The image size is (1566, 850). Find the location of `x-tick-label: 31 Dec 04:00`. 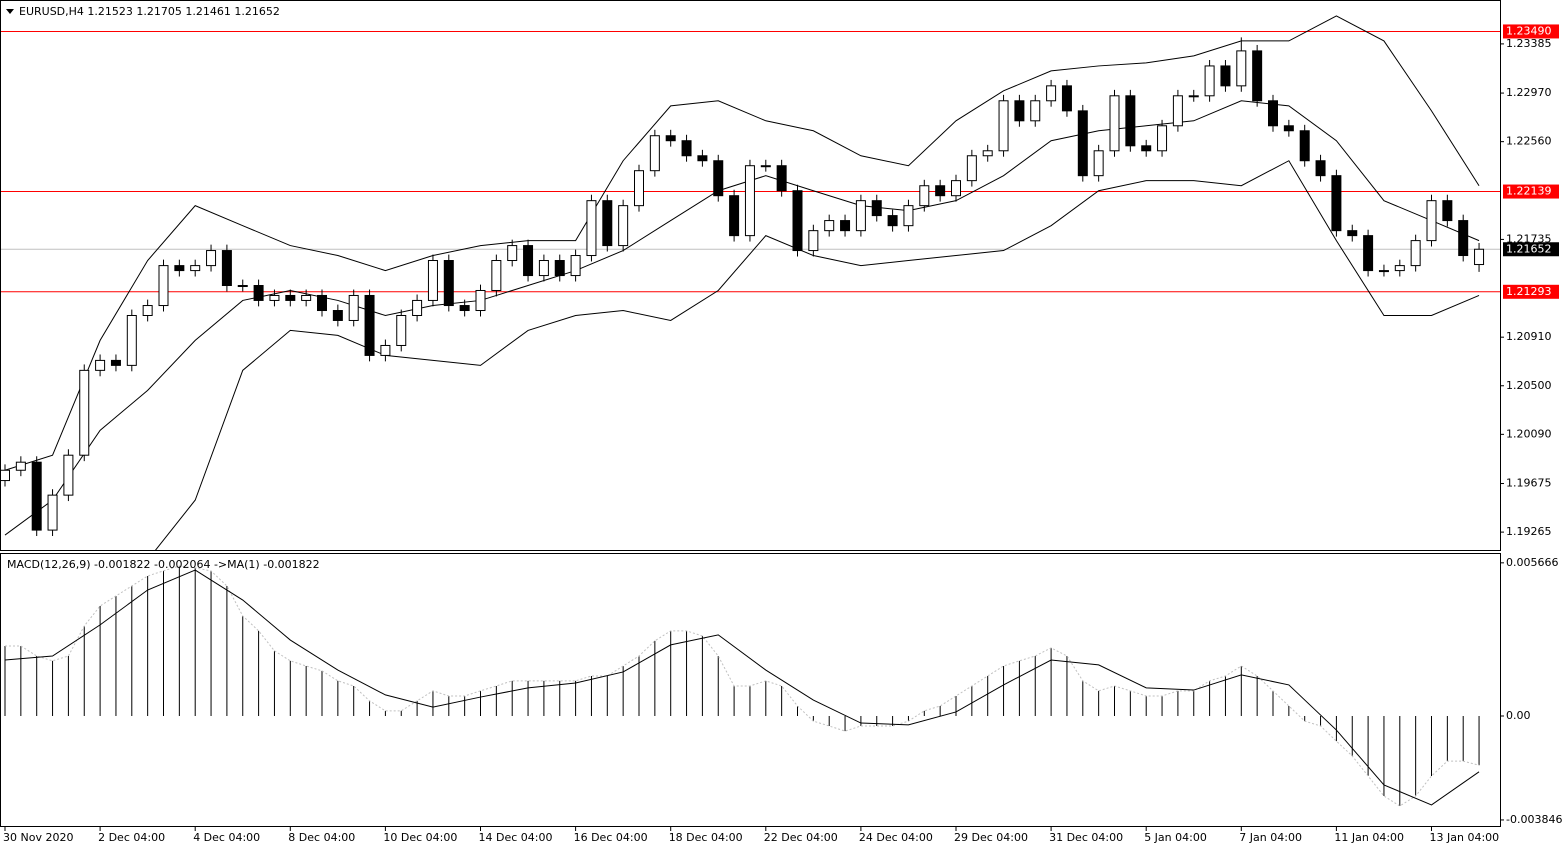

x-tick-label: 31 Dec 04:00 is located at coordinates (1086, 837).